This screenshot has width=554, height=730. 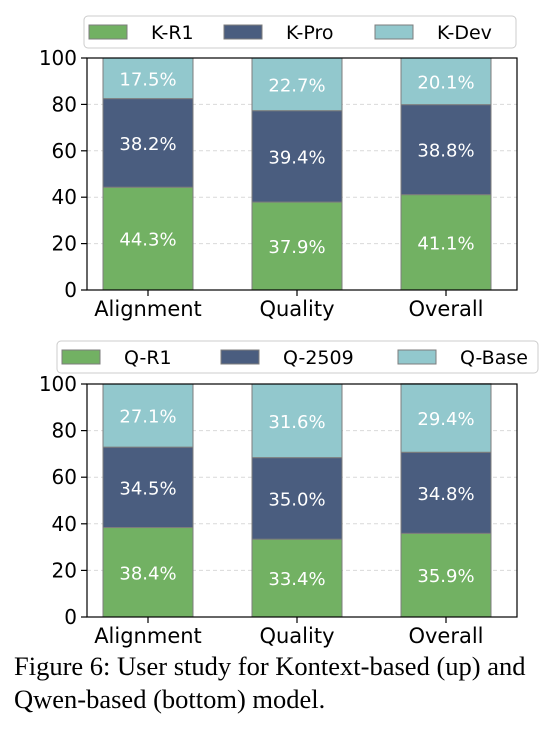 What do you see at coordinates (147, 240) in the screenshot?
I see `data-label: 44.3%` at bounding box center [147, 240].